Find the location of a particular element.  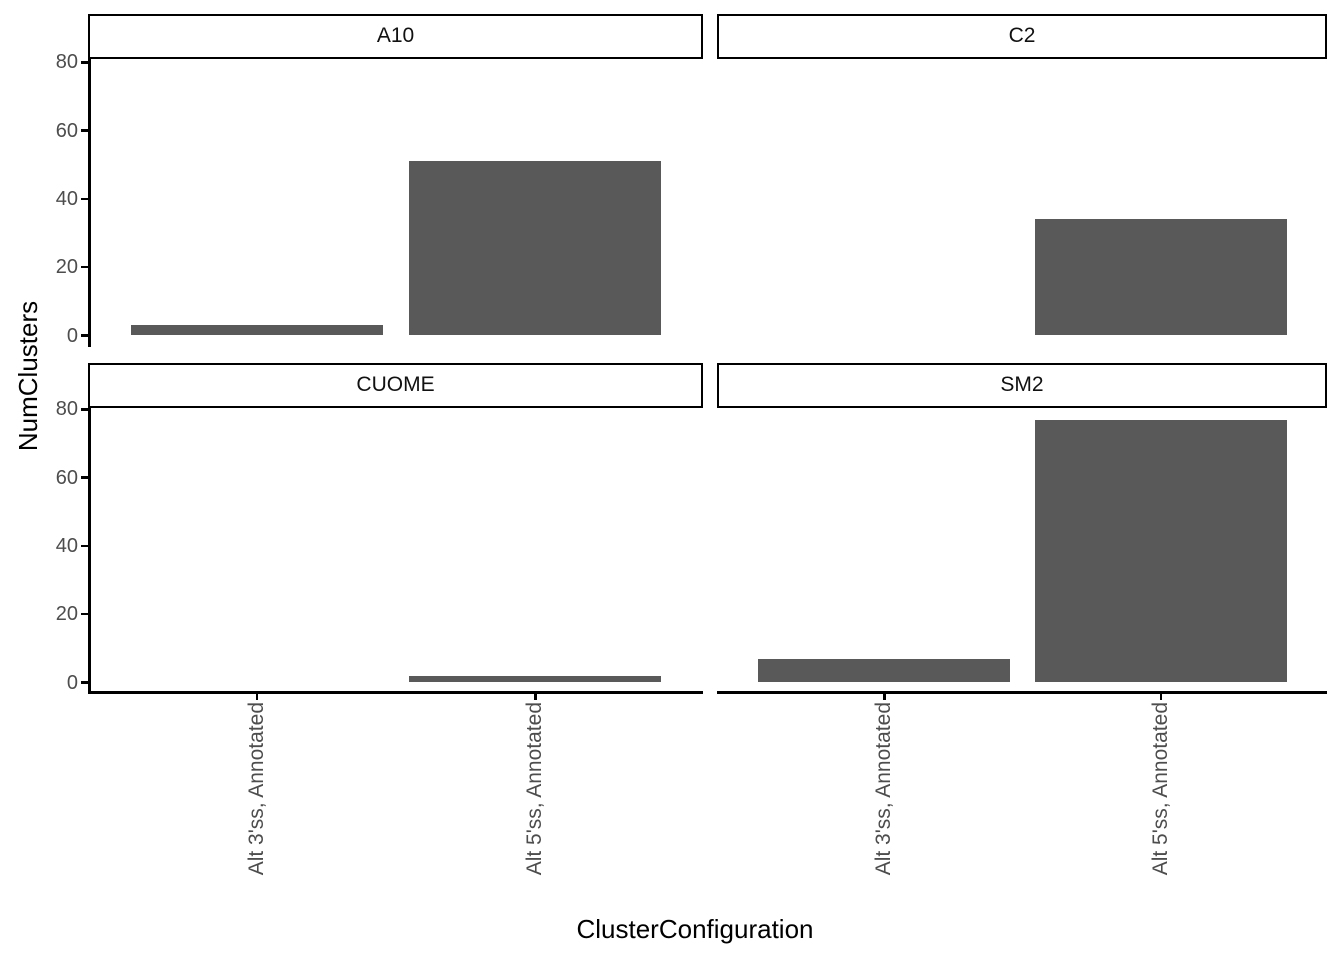

bar-A10-alt5ss is located at coordinates (535, 248).